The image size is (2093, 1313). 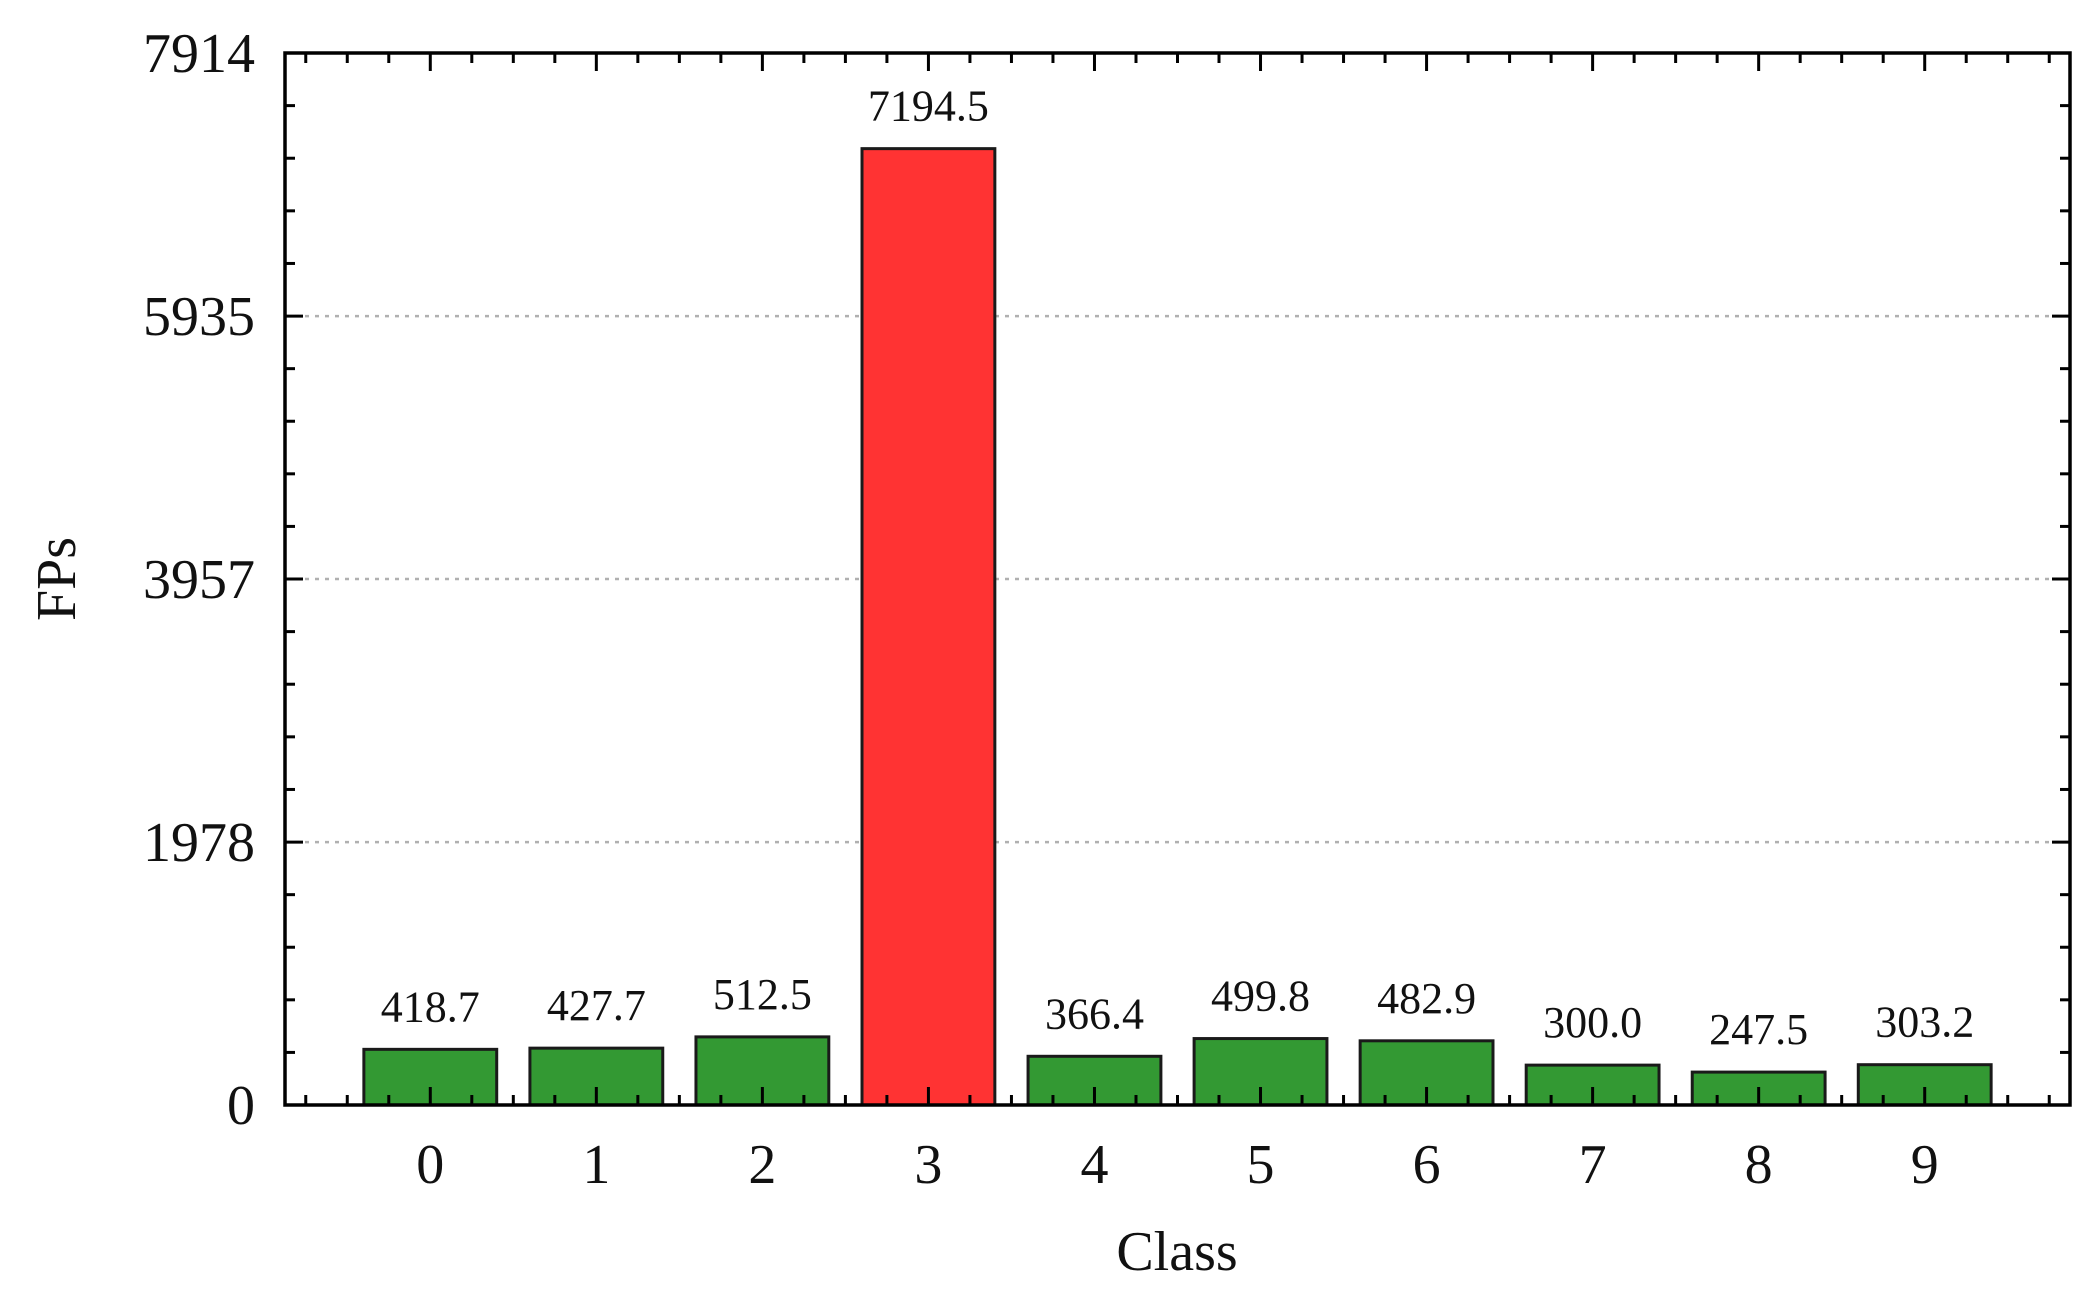 What do you see at coordinates (1758, 1029) in the screenshot?
I see `data-label-8: 247.5` at bounding box center [1758, 1029].